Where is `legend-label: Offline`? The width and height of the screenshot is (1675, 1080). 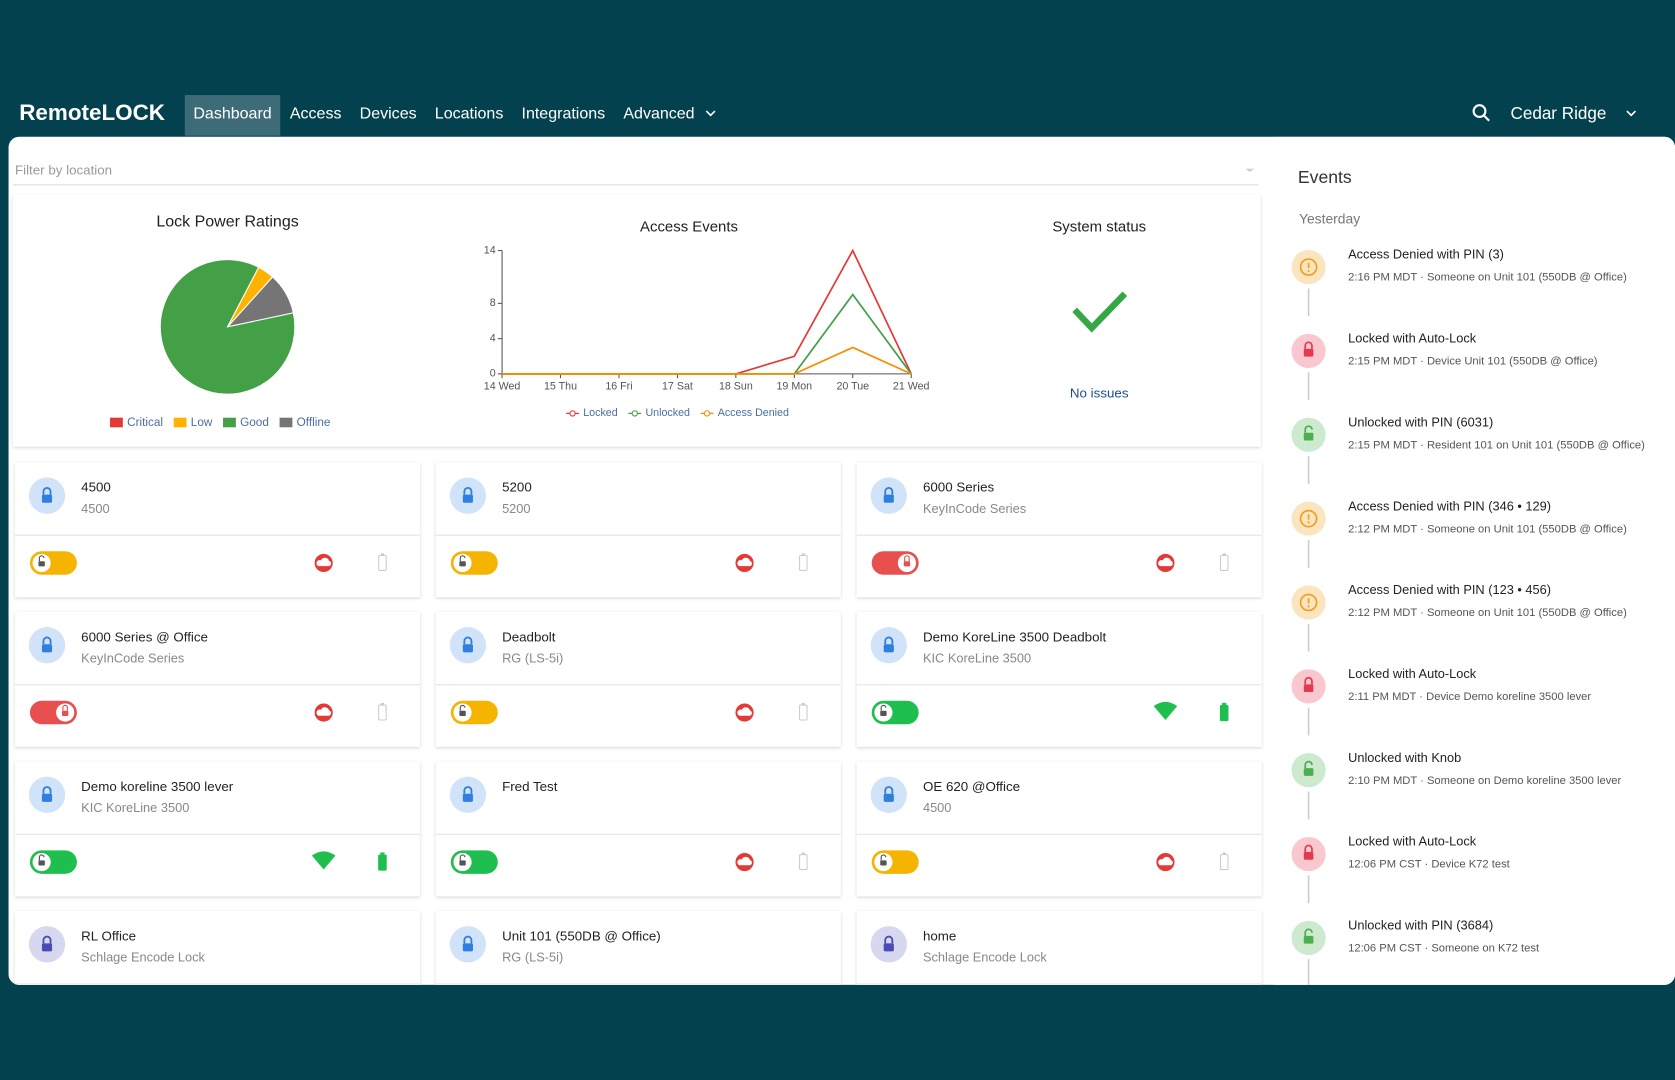 legend-label: Offline is located at coordinates (314, 422).